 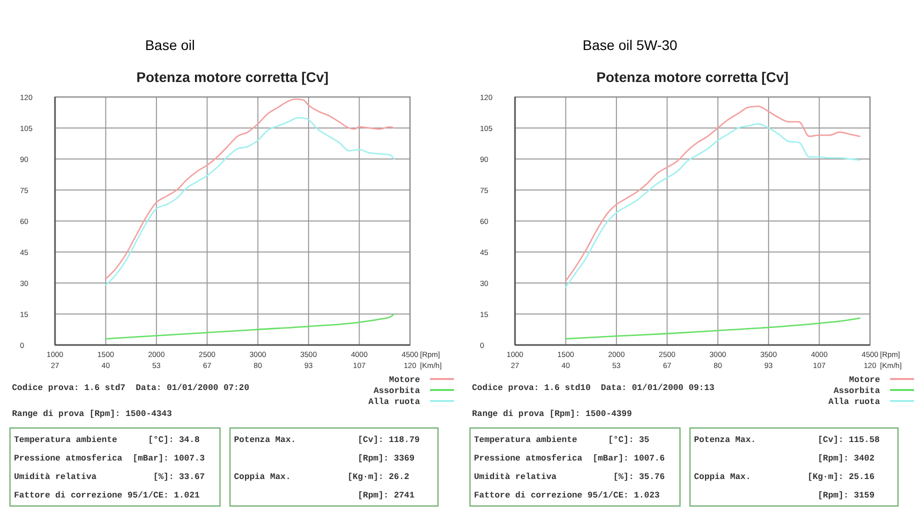 What do you see at coordinates (569, 459) in the screenshot?
I see `text: Pressione atmosferica [mBar]: 1007.6` at bounding box center [569, 459].